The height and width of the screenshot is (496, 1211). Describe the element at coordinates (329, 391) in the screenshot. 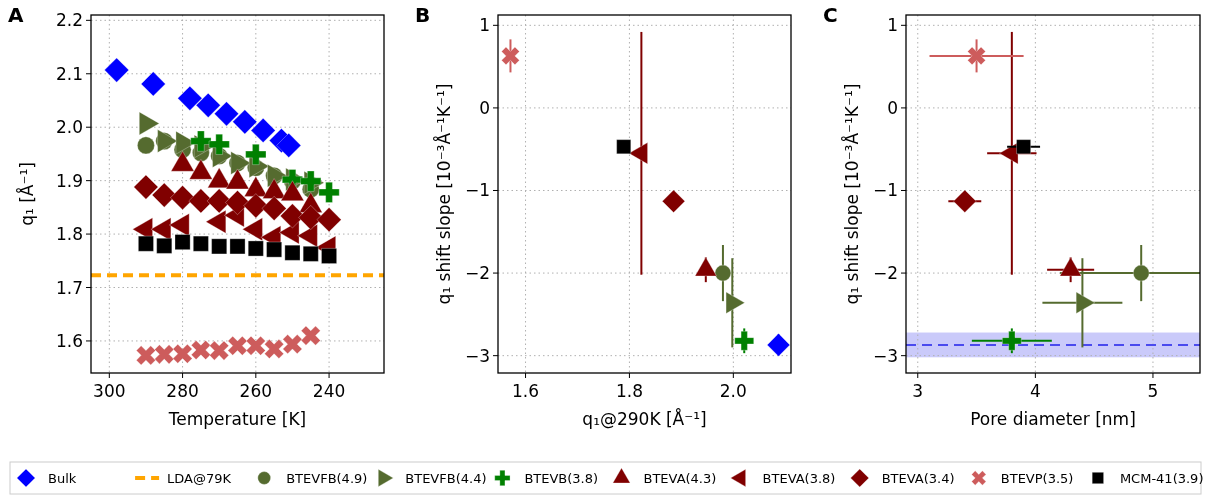

I see `x-tick-label: 240` at that location.